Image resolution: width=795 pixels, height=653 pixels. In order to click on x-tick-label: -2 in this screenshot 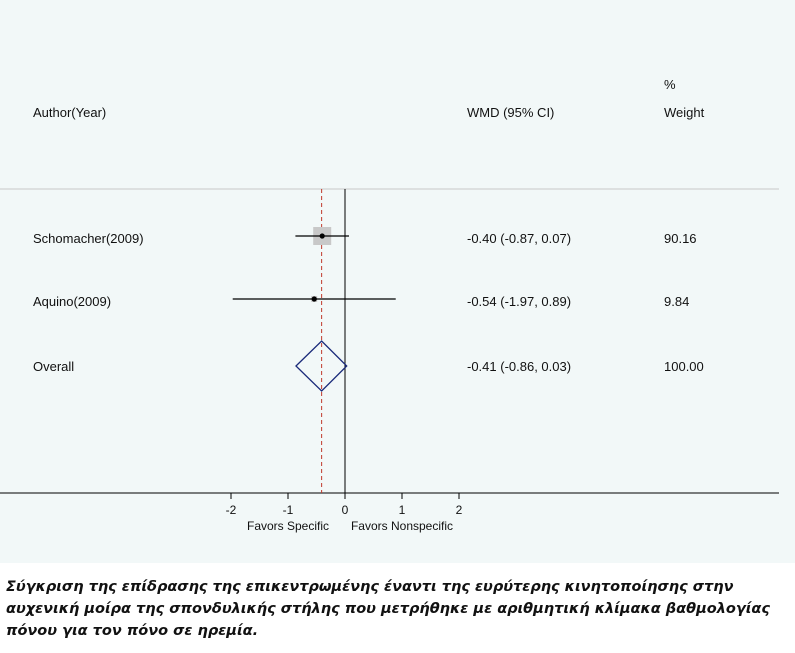, I will do `click(231, 510)`.